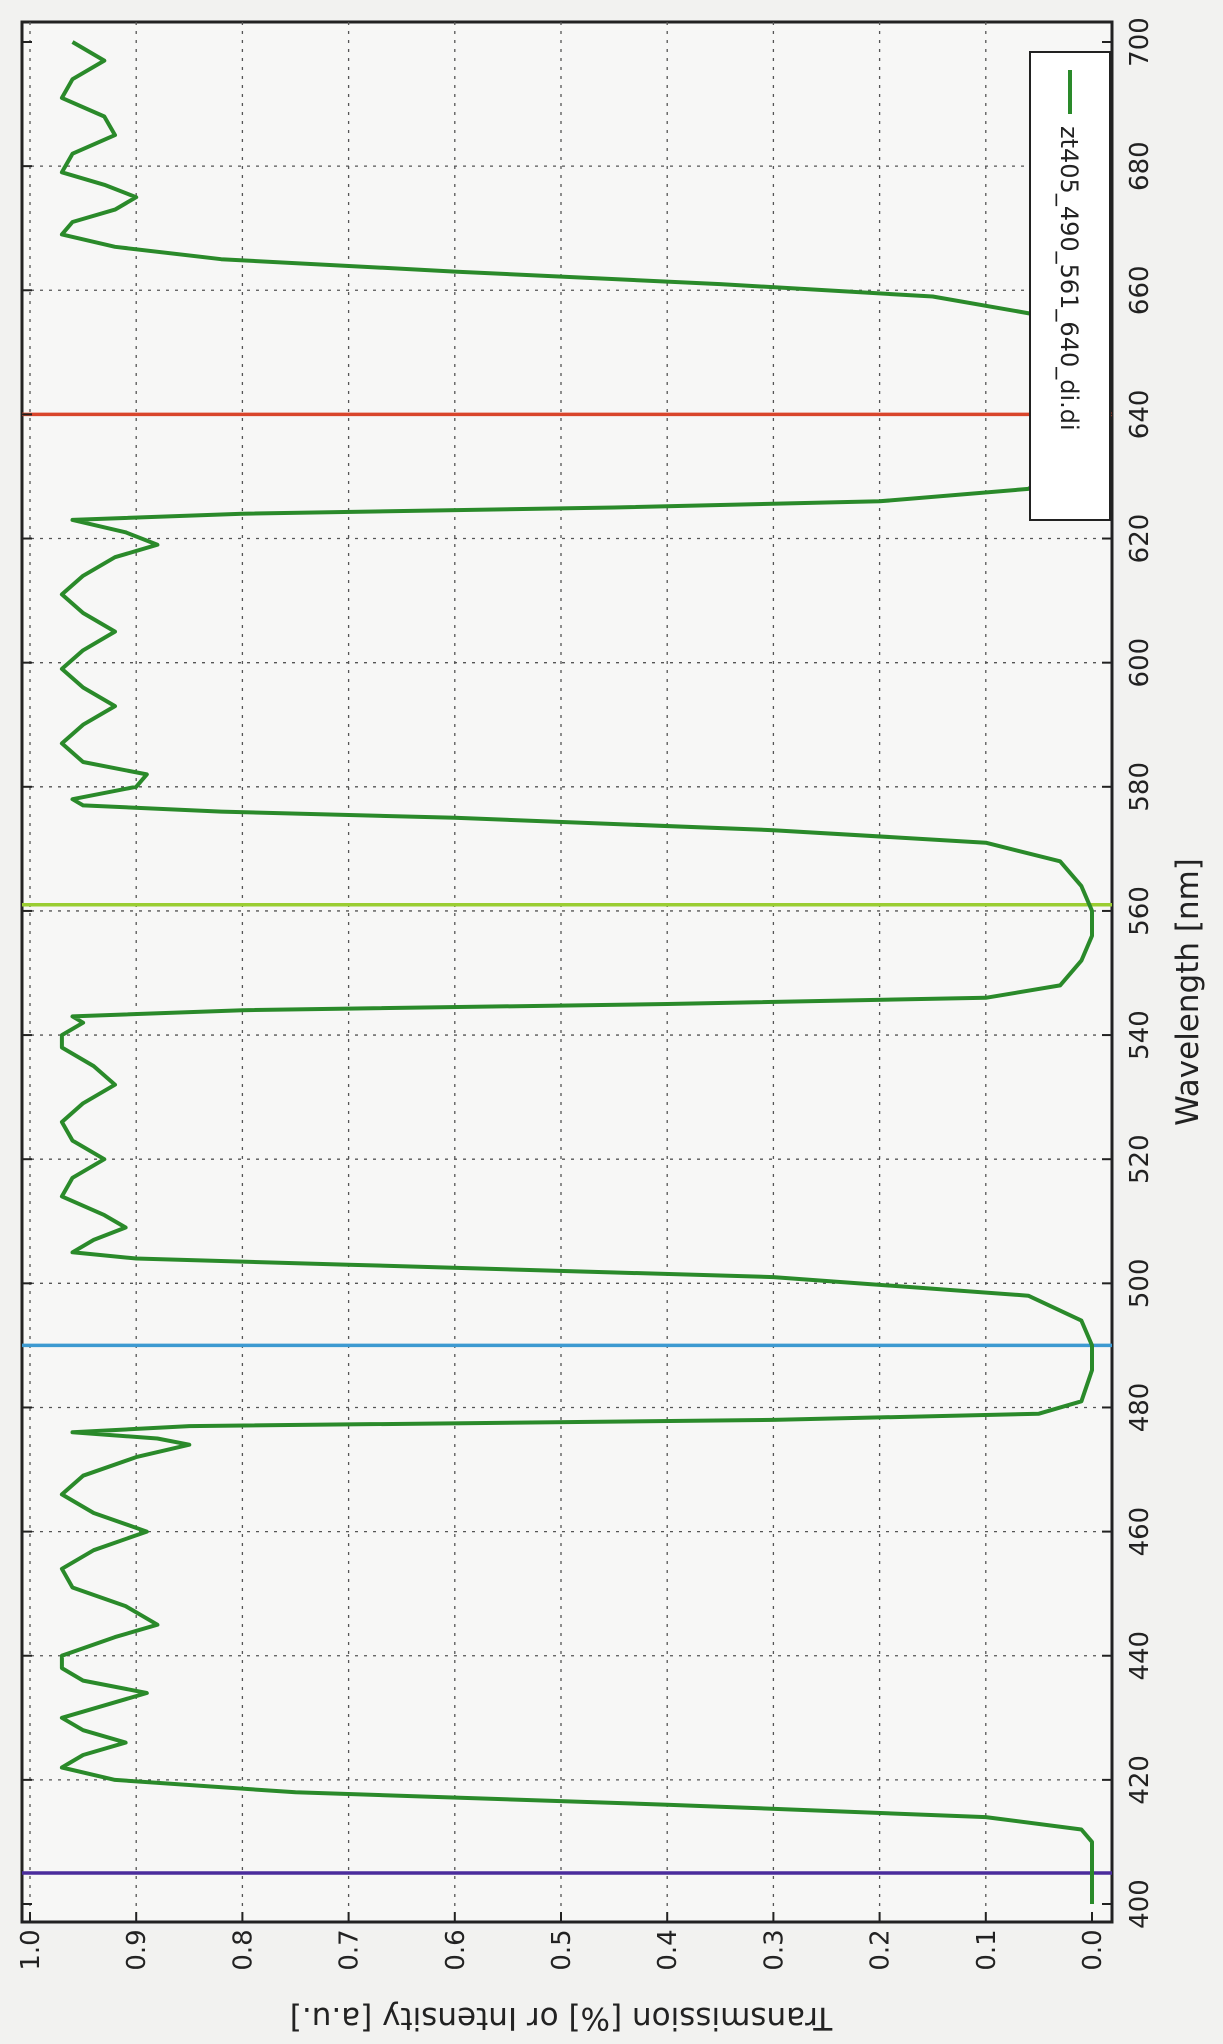  Describe the element at coordinates (774, 1949) in the screenshot. I see `y-tick-label: 0.3` at that location.